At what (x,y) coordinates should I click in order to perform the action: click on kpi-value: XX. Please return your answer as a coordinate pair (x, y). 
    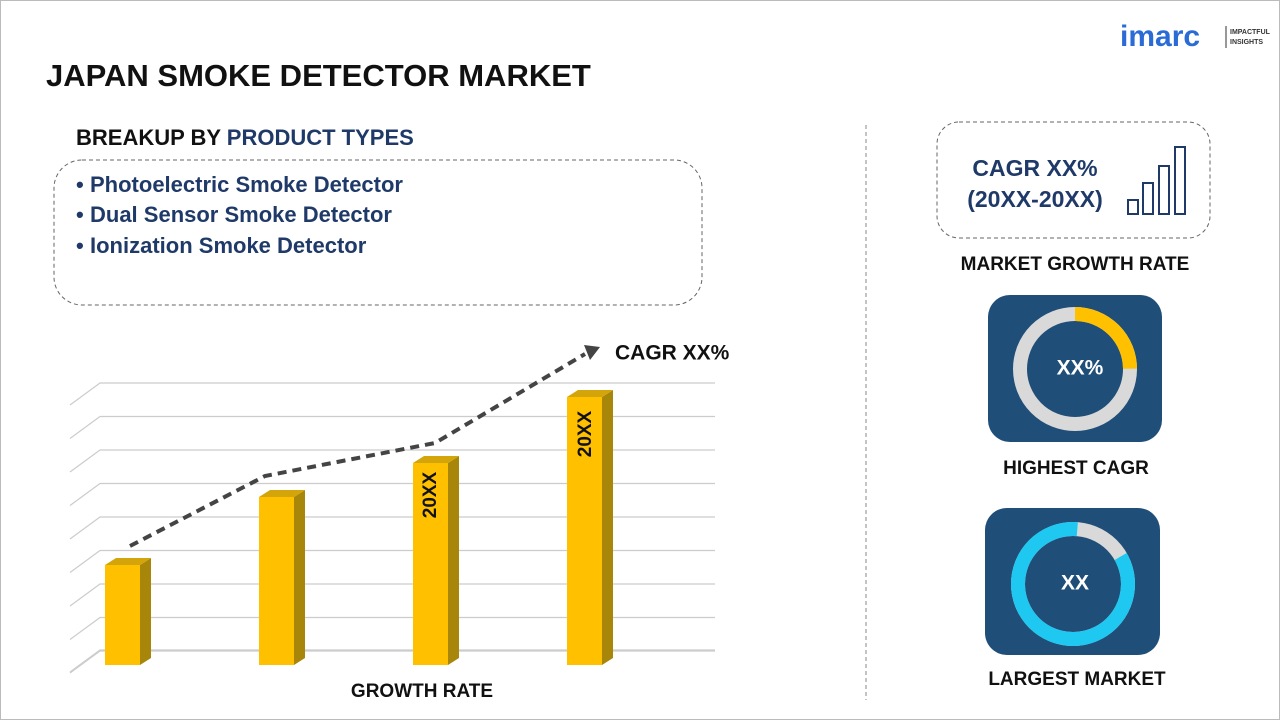
    Looking at the image, I should click on (1075, 583).